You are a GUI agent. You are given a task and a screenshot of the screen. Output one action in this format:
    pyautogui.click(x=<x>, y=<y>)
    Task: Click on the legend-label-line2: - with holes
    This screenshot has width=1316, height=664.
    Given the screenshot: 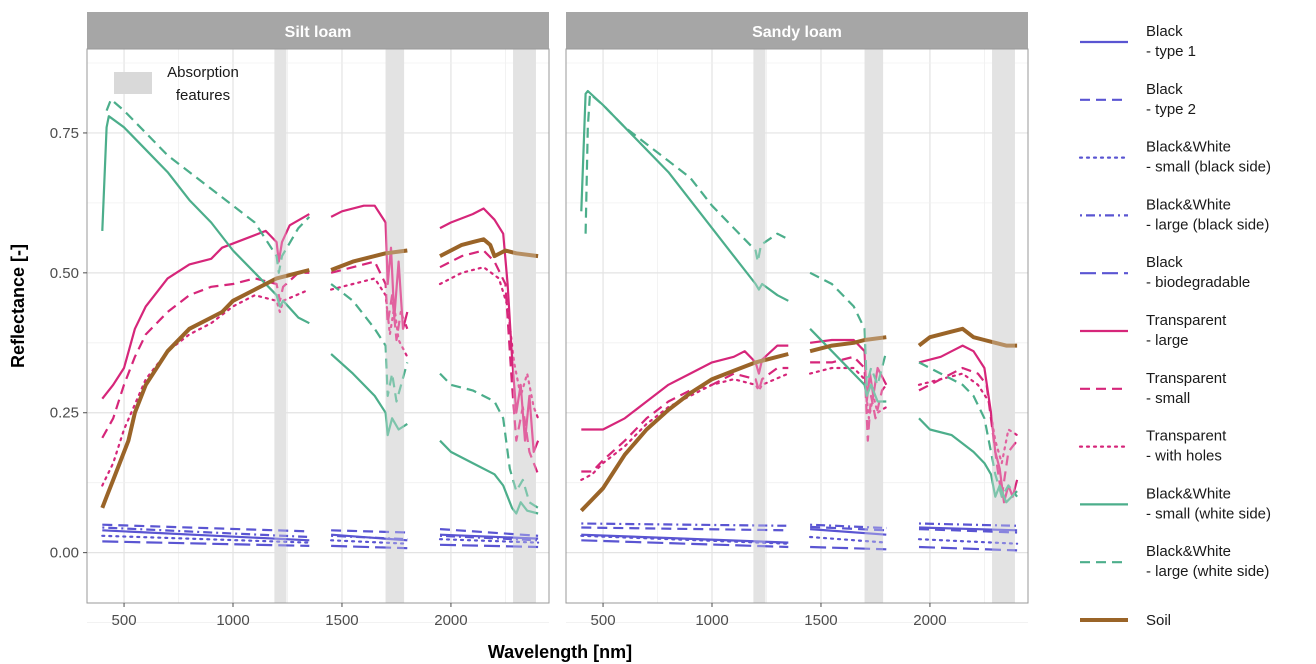 What is the action you would take?
    pyautogui.click(x=1184, y=456)
    